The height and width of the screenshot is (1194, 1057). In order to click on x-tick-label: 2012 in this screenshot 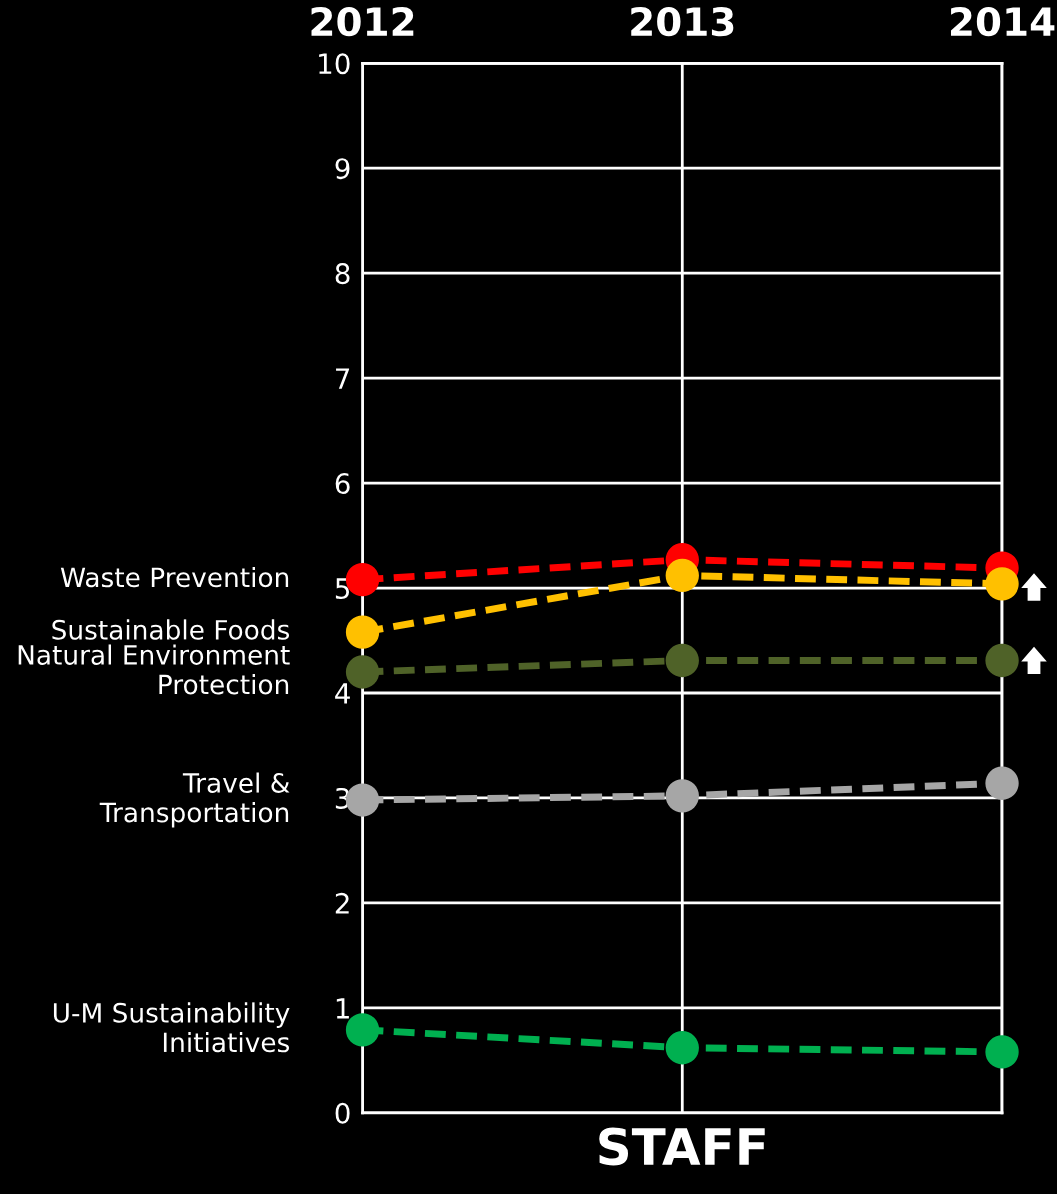, I will do `click(362, 21)`.